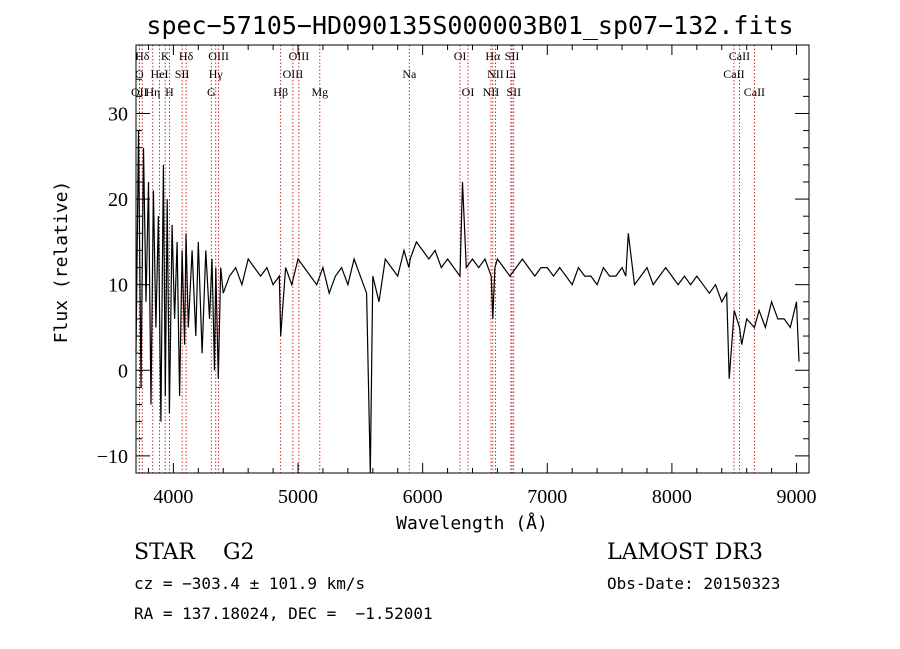  Describe the element at coordinates (165, 56) in the screenshot. I see `spectral-line-label: K` at that location.